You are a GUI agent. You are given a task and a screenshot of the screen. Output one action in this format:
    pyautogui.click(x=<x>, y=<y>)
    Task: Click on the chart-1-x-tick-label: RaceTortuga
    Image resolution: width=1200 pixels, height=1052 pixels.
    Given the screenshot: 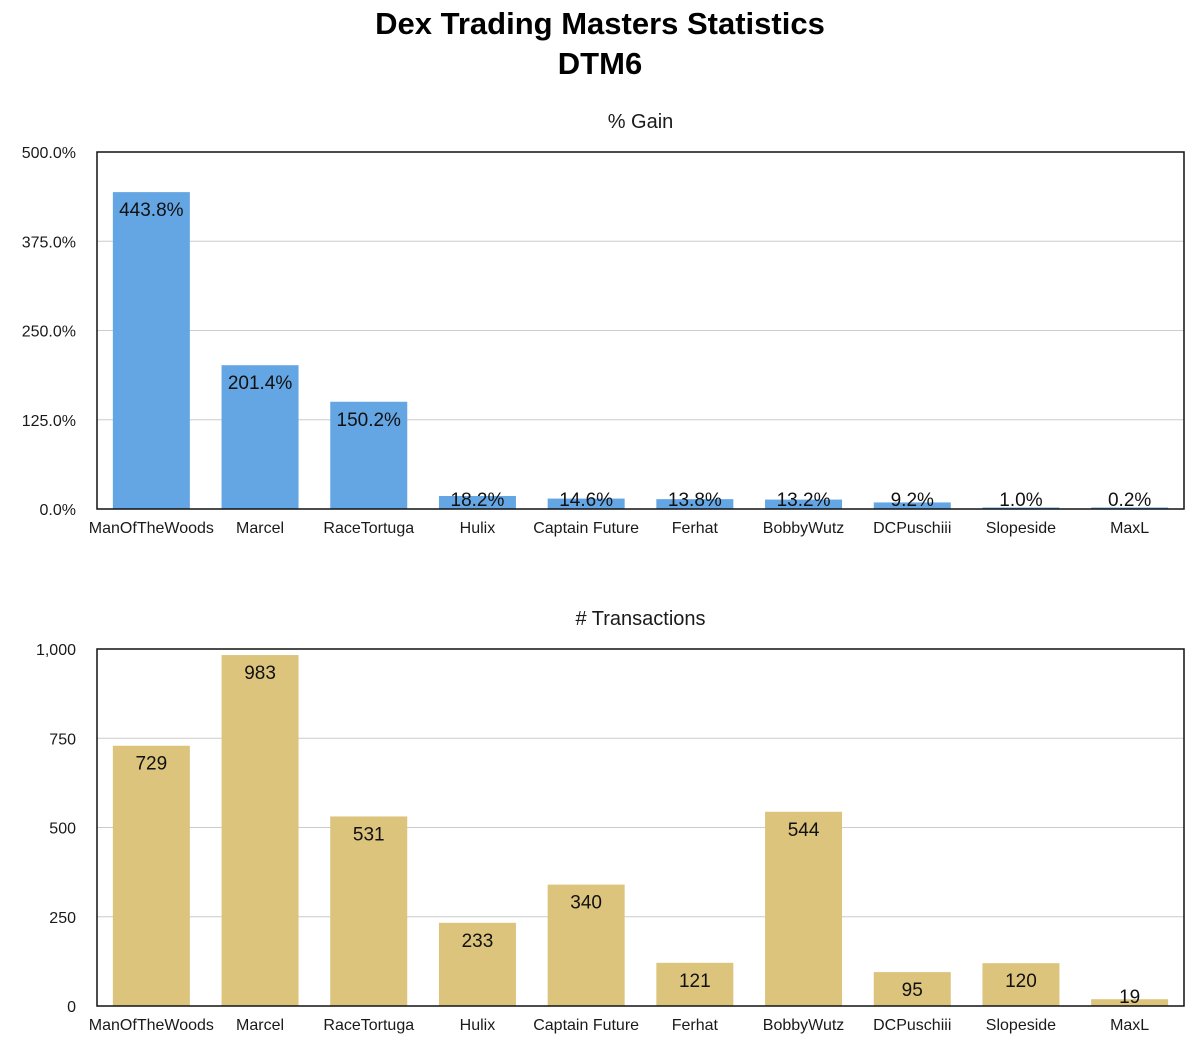 What is the action you would take?
    pyautogui.click(x=368, y=528)
    